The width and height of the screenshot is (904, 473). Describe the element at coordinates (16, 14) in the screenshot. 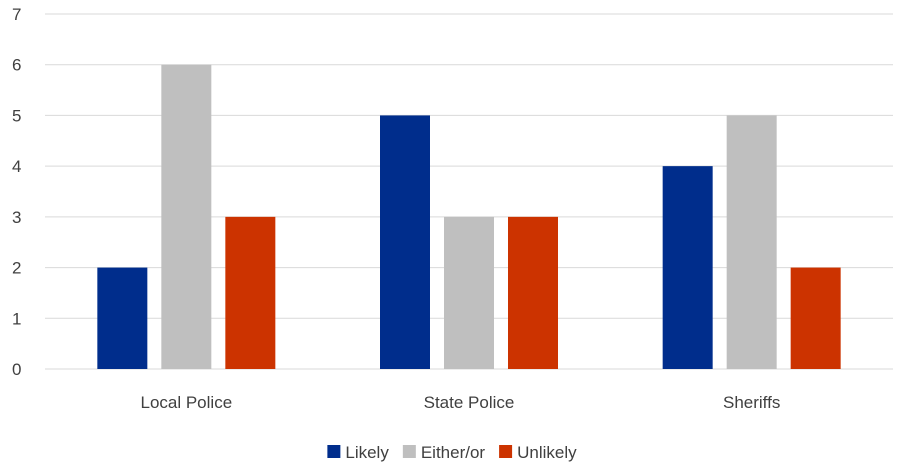

I see `y-tick-label: 7` at that location.